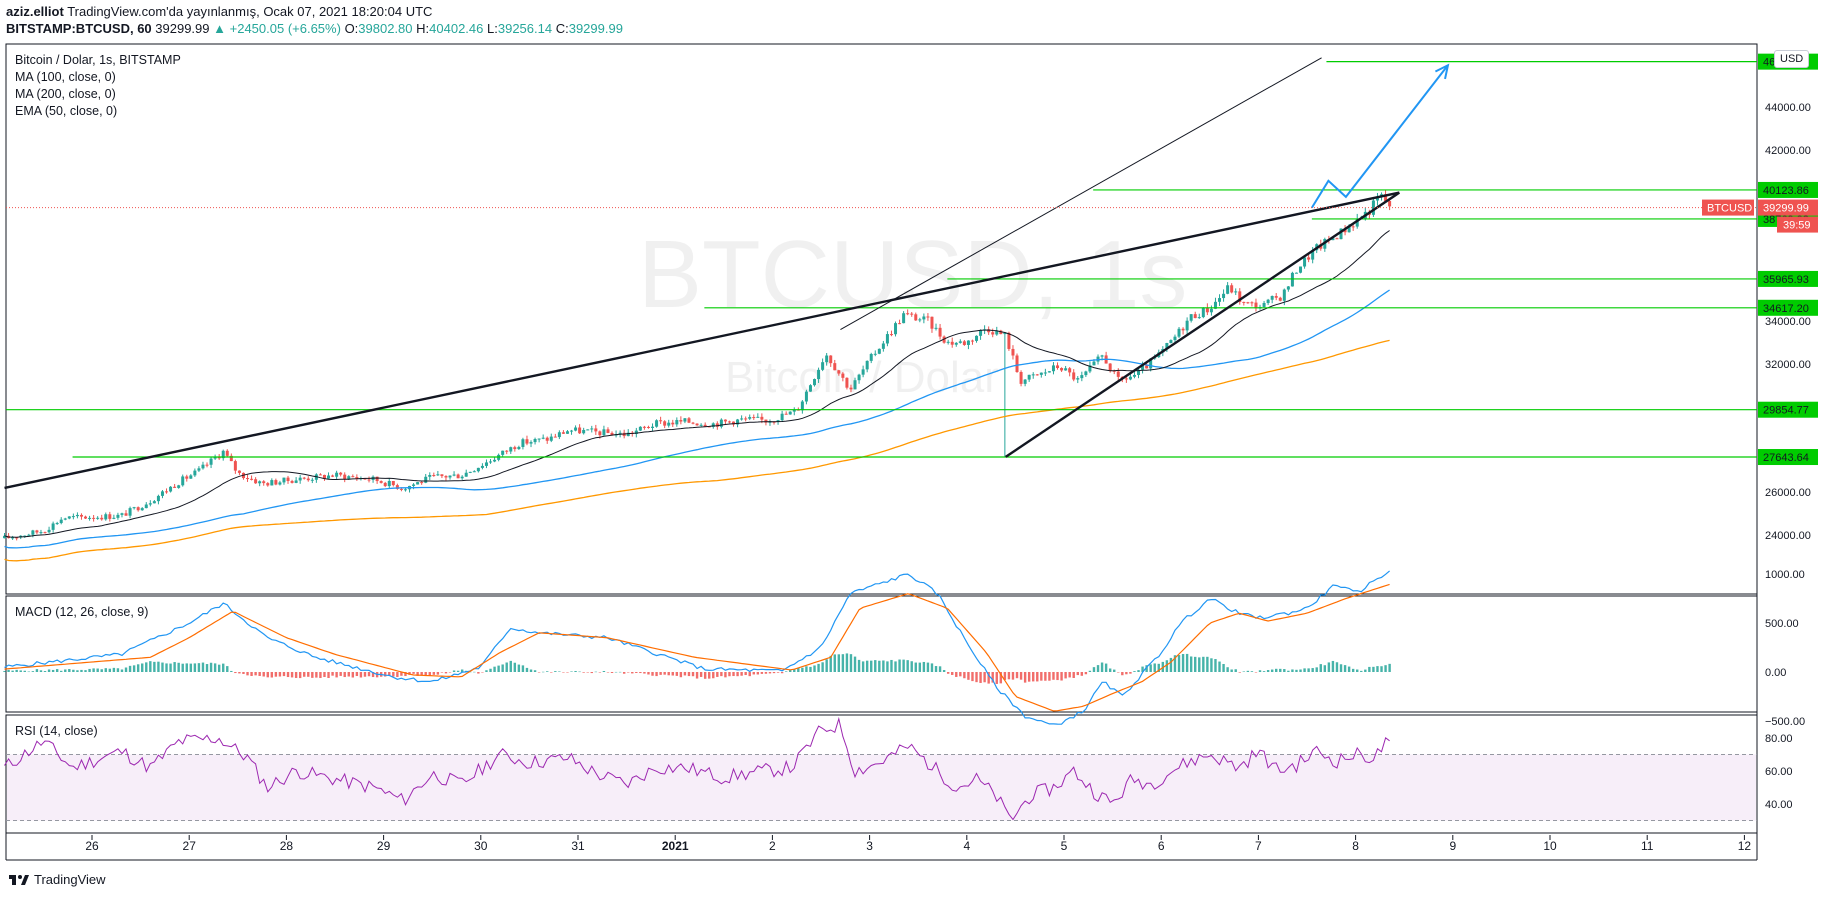  Describe the element at coordinates (1380, 136) in the screenshot. I see `projection-arrow` at that location.